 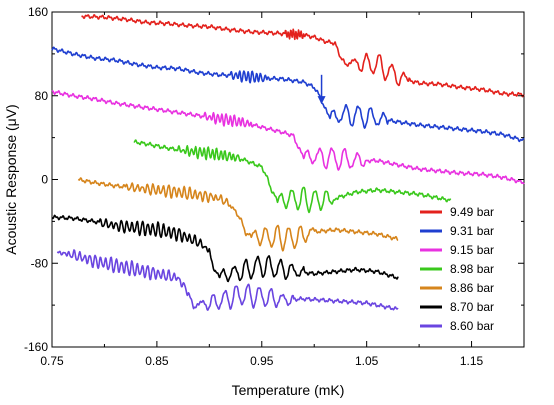 What do you see at coordinates (11, 179) in the screenshot?
I see `y-axis-title: Acoustic Response (μV)` at bounding box center [11, 179].